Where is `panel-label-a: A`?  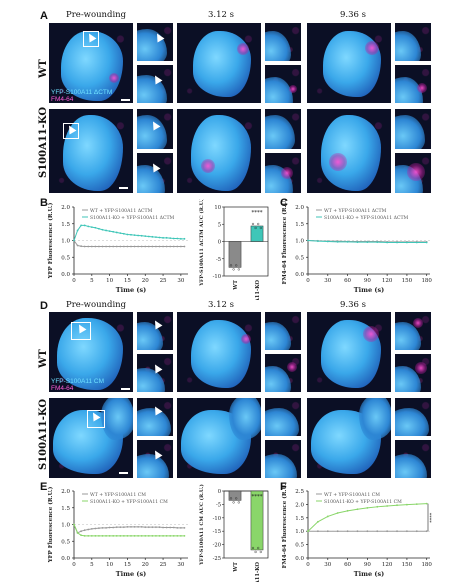 panel-label-a: A is located at coordinates (44, 16).